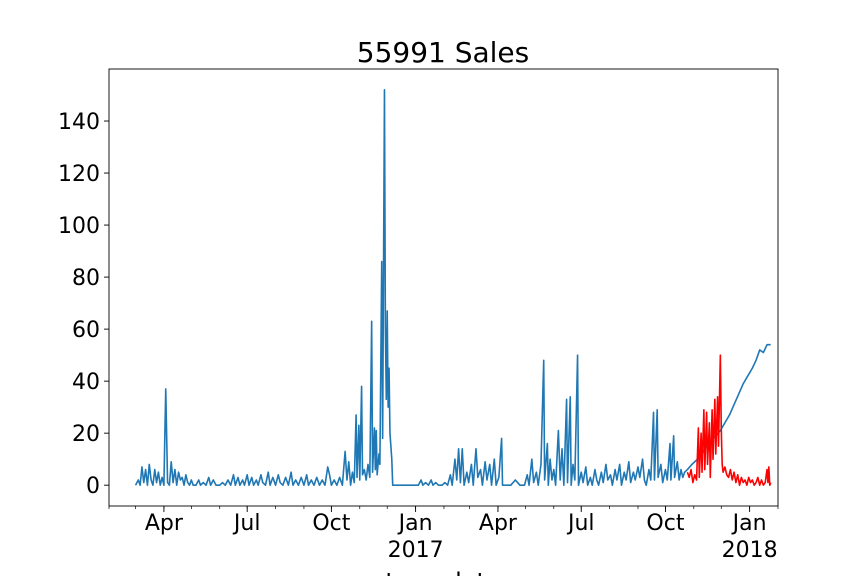 The height and width of the screenshot is (580, 864). What do you see at coordinates (79, 122) in the screenshot?
I see `y-tick-label: 140` at bounding box center [79, 122].